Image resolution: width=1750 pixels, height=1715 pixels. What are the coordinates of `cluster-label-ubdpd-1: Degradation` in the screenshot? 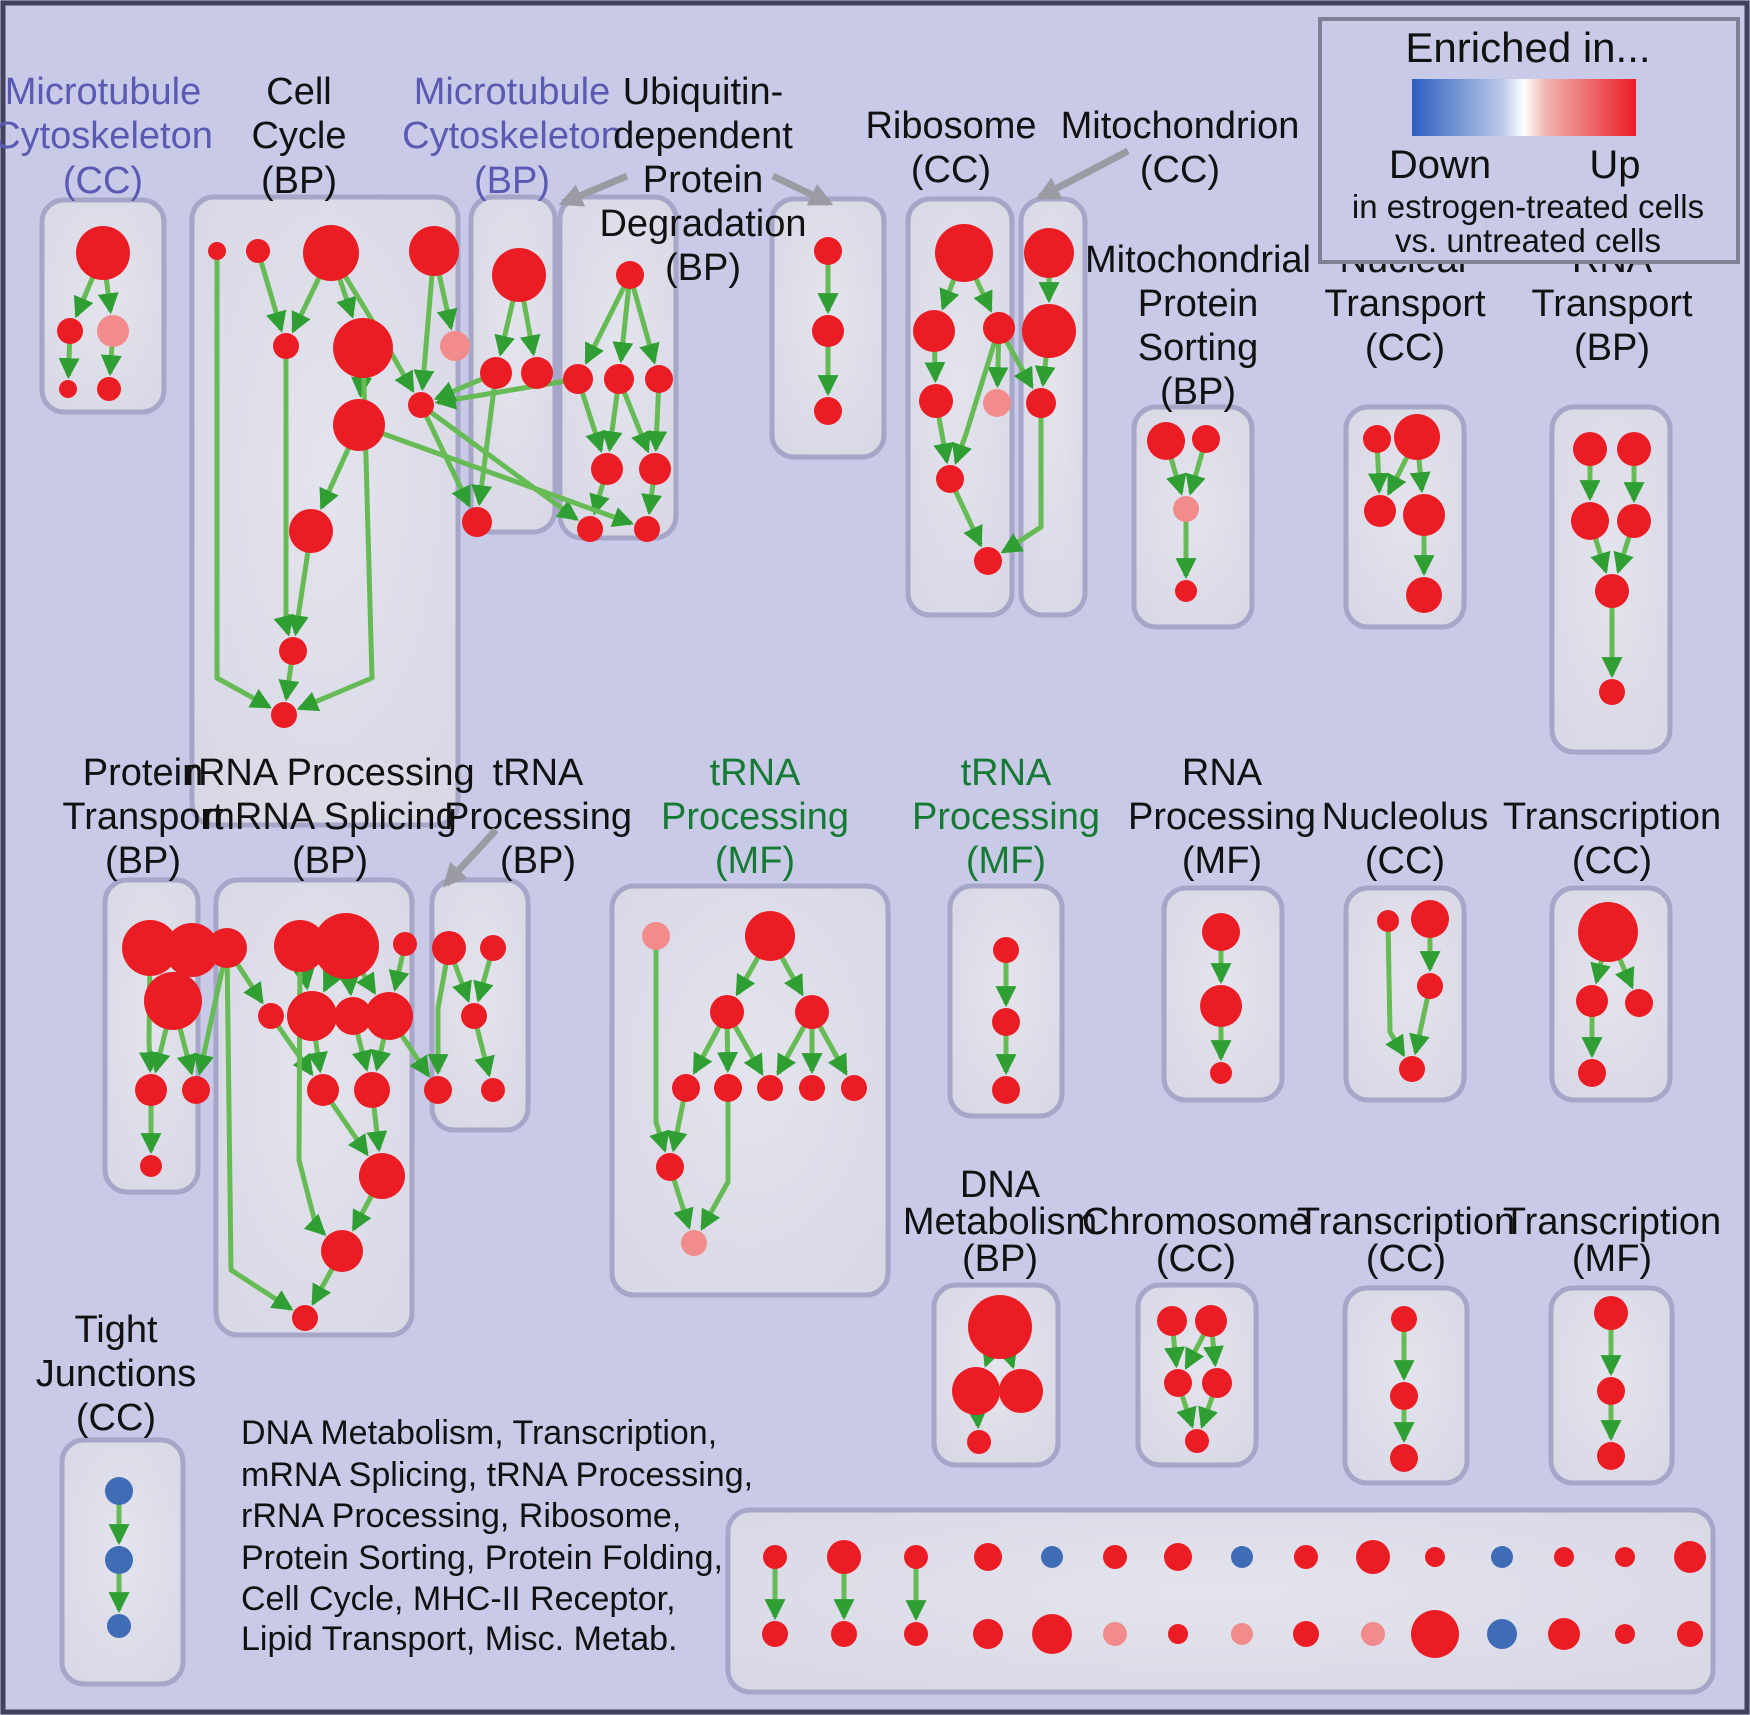 It's located at (702, 224).